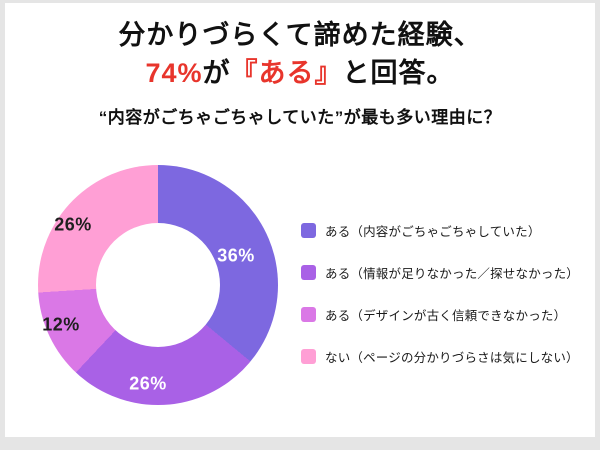 The height and width of the screenshot is (450, 600). What do you see at coordinates (300, 117) in the screenshot?
I see `subtitle: “内容がごちゃごちゃしていた”が最も多い理由に？` at bounding box center [300, 117].